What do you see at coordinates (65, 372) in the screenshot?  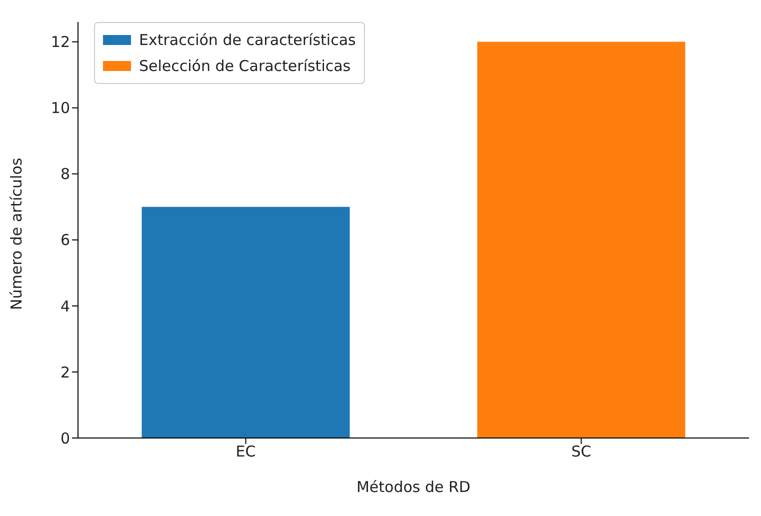 I see `y-tick-label: 2` at bounding box center [65, 372].